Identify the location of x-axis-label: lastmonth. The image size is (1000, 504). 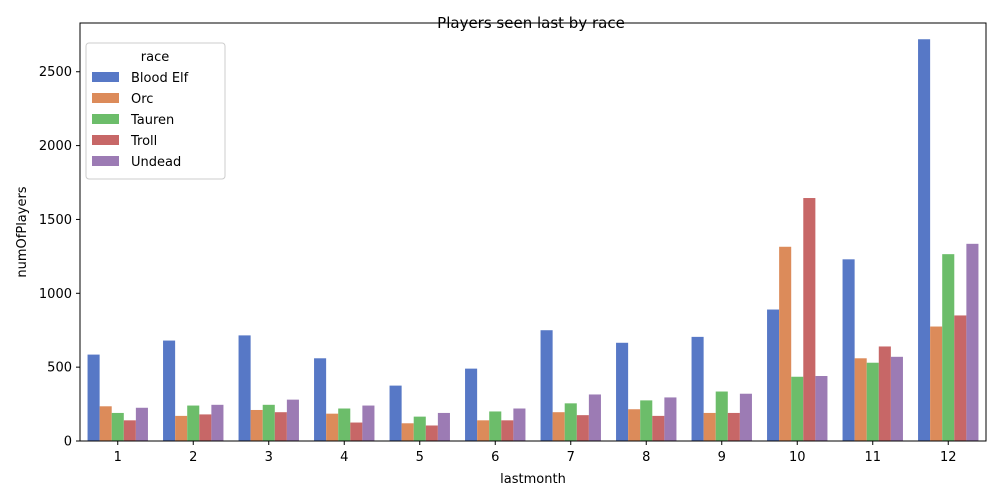
(533, 479).